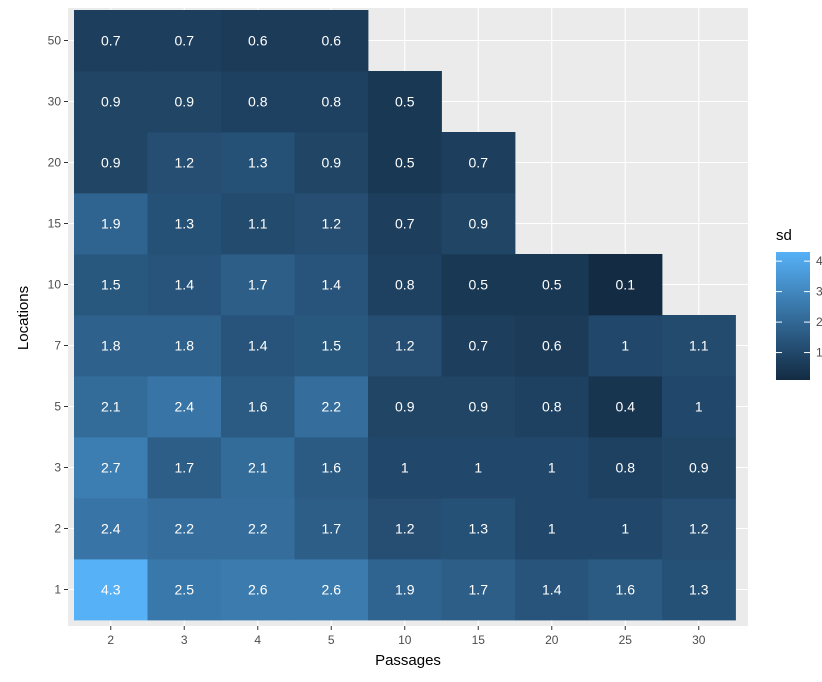 Image resolution: width=822 pixels, height=682 pixels. I want to click on x-tick-label: 25, so click(626, 640).